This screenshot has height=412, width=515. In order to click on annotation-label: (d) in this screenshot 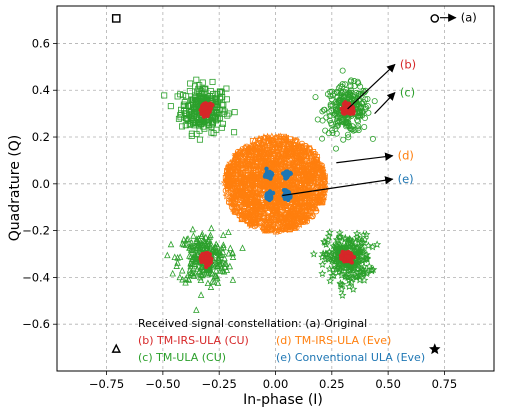, I will do `click(406, 156)`.